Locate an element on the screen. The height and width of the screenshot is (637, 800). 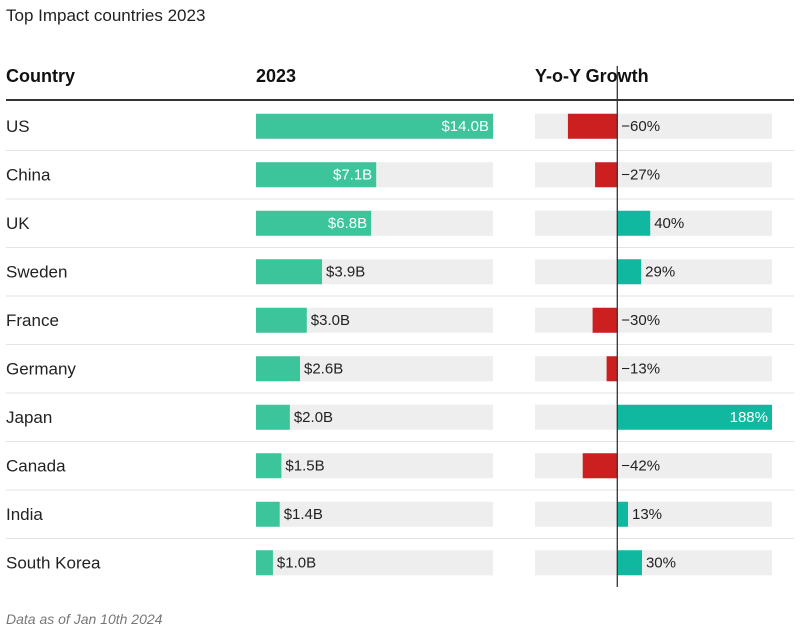
growth-label: −42% is located at coordinates (640, 465).